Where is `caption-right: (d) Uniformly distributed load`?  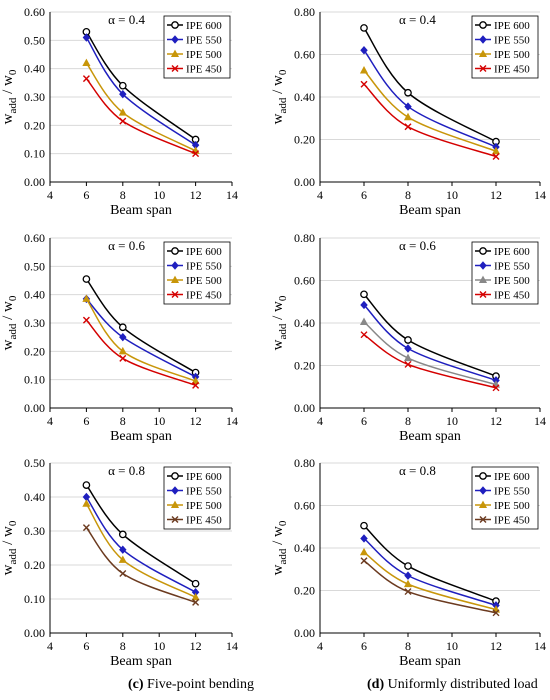 caption-right: (d) Uniformly distributed load is located at coordinates (452, 685).